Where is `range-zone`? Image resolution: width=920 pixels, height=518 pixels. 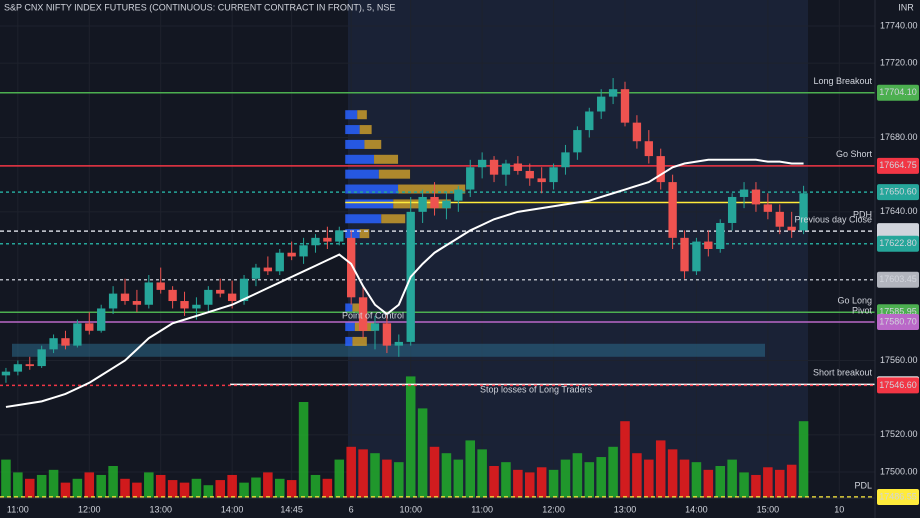
range-zone is located at coordinates (388, 350).